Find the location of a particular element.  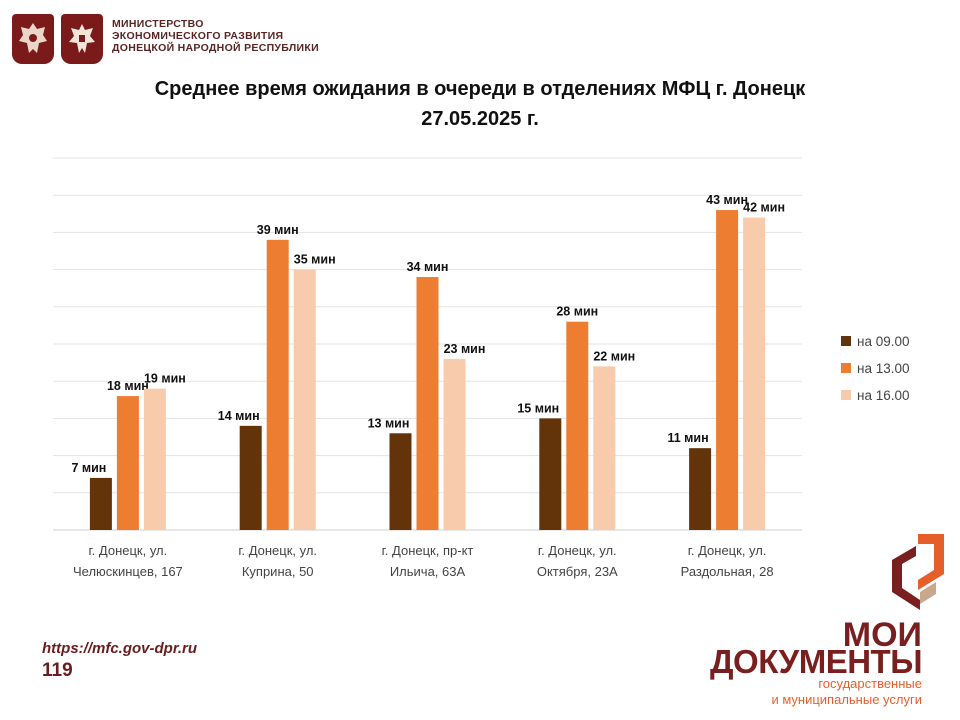

russia-emblem-icon is located at coordinates (33, 39).